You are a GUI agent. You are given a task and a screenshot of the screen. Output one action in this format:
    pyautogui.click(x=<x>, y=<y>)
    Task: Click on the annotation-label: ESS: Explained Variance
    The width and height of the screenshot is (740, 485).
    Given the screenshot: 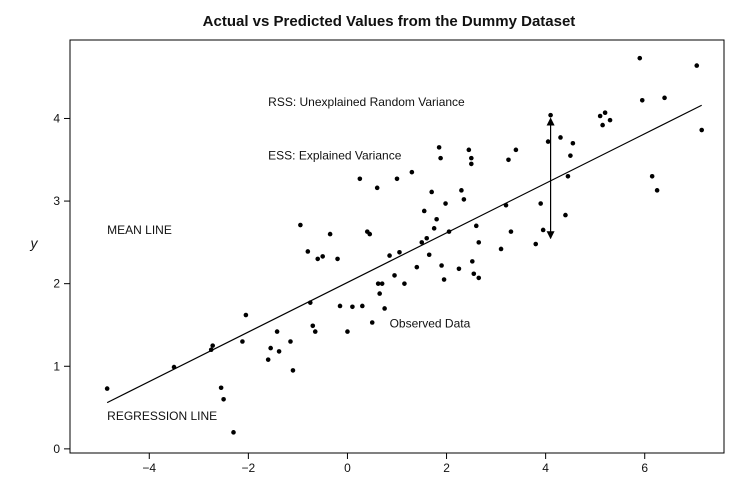 What is the action you would take?
    pyautogui.click(x=335, y=156)
    